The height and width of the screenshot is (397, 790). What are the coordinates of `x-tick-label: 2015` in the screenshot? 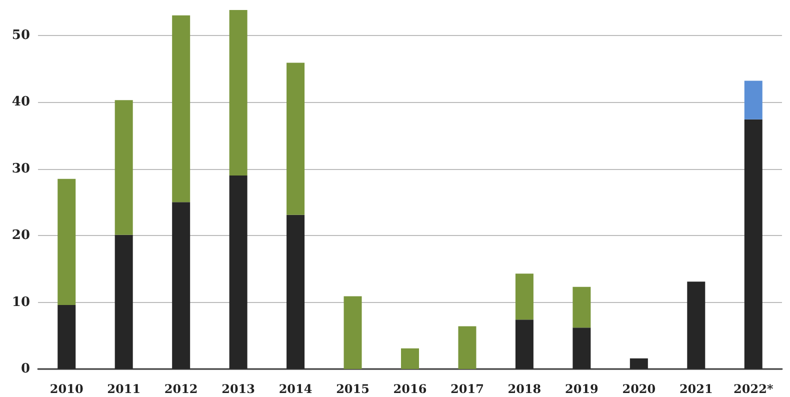 It's located at (353, 389).